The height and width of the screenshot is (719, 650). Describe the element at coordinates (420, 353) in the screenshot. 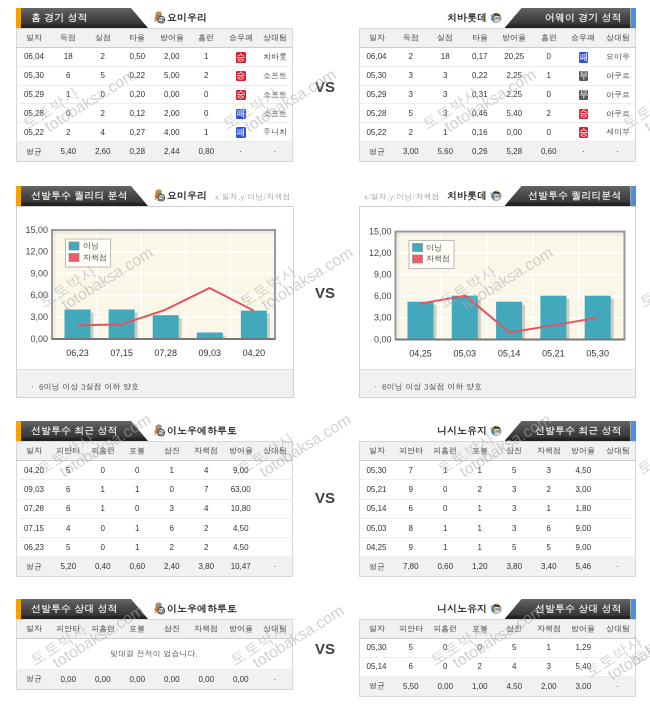

I see `svg-text: 04,25` at that location.